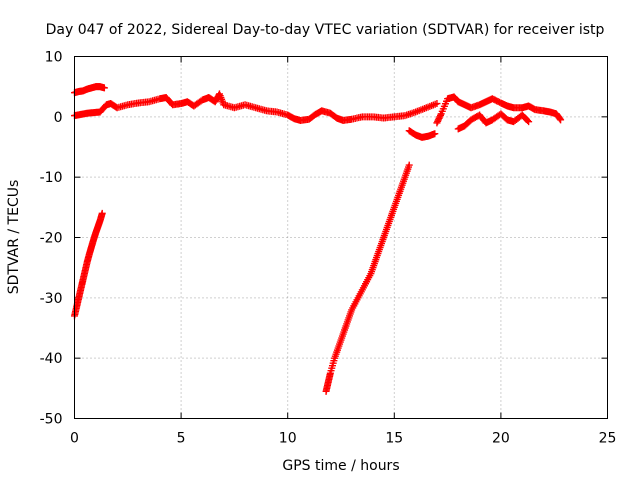 The height and width of the screenshot is (480, 640). What do you see at coordinates (74, 439) in the screenshot?
I see `x-tick-label: 0` at bounding box center [74, 439].